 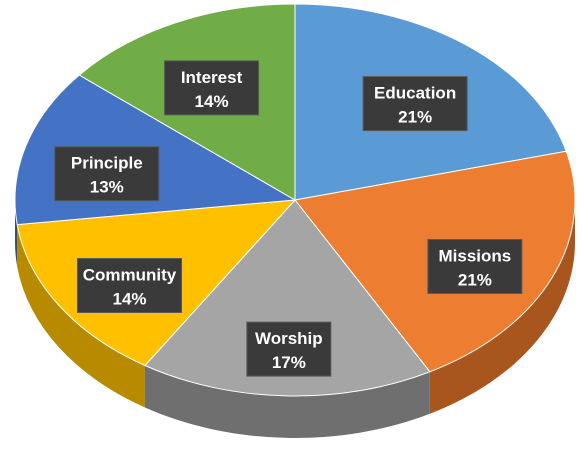 What do you see at coordinates (289, 338) in the screenshot?
I see `category-label: Worship` at bounding box center [289, 338].